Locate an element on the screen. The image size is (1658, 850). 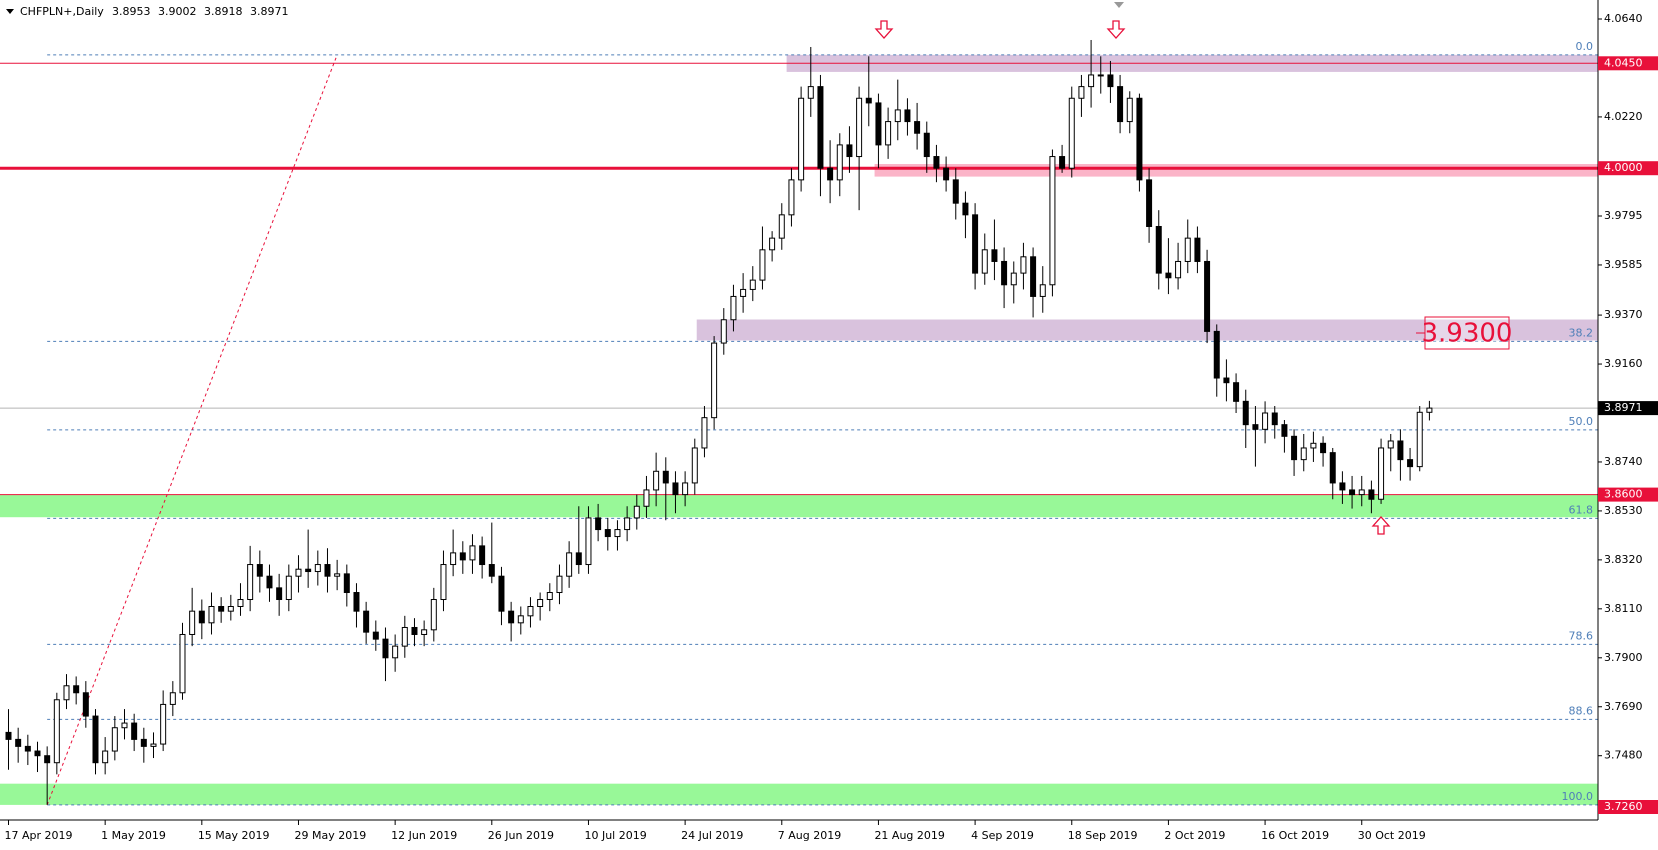
y-tick-label: 3.8110 is located at coordinates (1623, 608).